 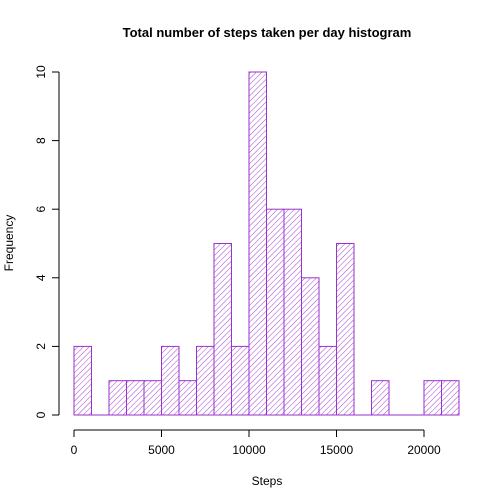 I want to click on y-tick-label-3: 6, so click(x=41, y=209).